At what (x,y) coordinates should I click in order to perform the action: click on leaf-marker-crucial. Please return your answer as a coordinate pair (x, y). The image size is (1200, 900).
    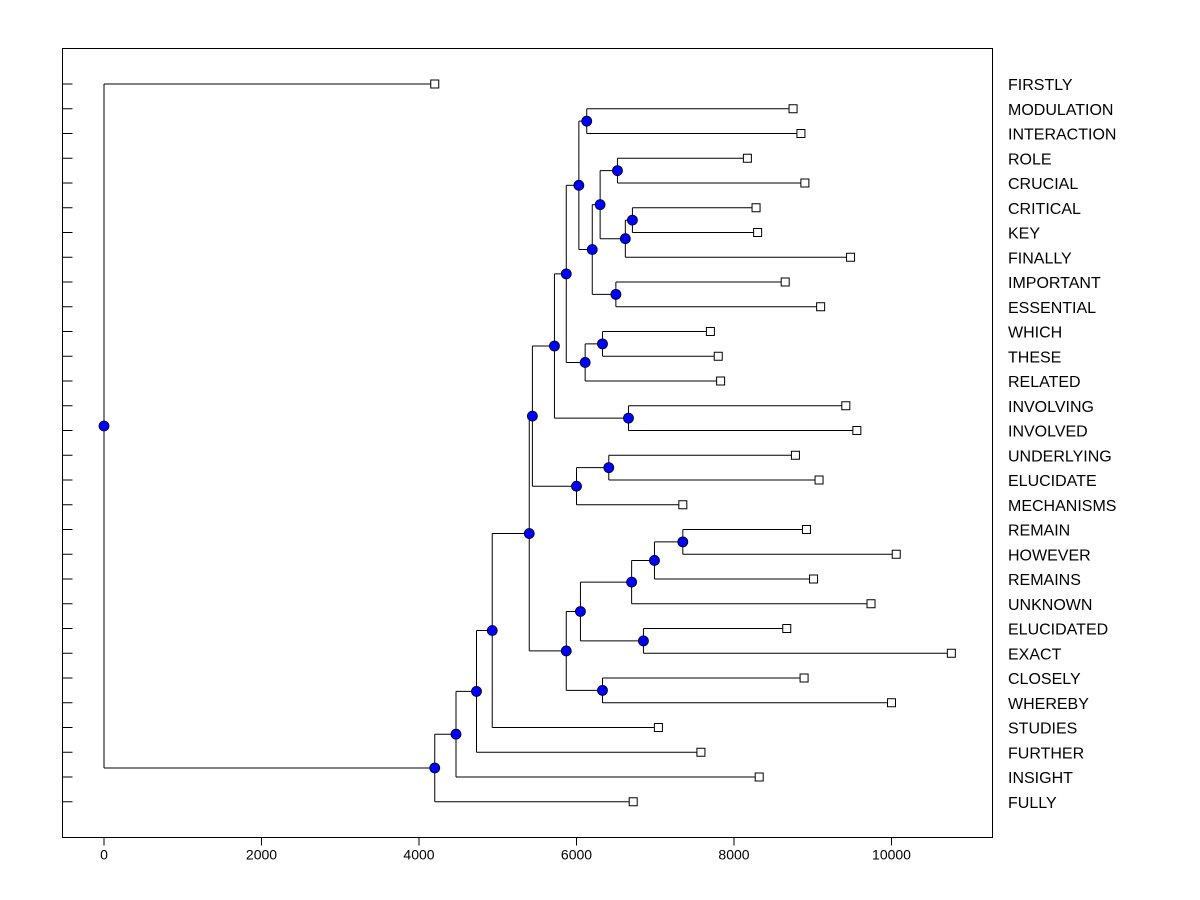
    Looking at the image, I should click on (805, 183).